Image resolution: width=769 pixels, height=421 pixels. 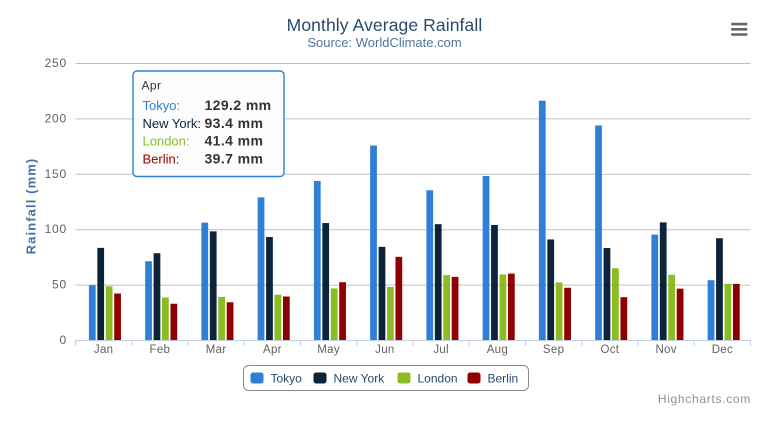 What do you see at coordinates (56, 229) in the screenshot?
I see `svg-text: 100` at bounding box center [56, 229].